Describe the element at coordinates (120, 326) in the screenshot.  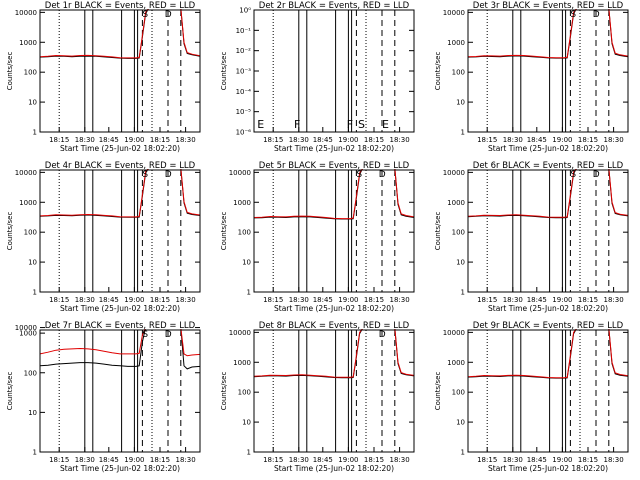
I see `chart-title: Det 7r BLACK = Events, RED = LLD` at that location.